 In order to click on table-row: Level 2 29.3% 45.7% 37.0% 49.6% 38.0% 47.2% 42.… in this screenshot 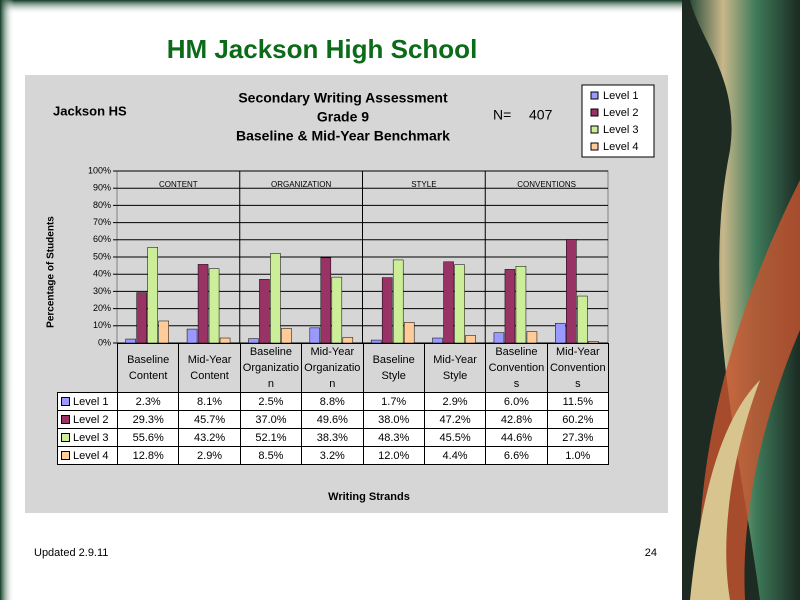, I will do `click(333, 419)`.